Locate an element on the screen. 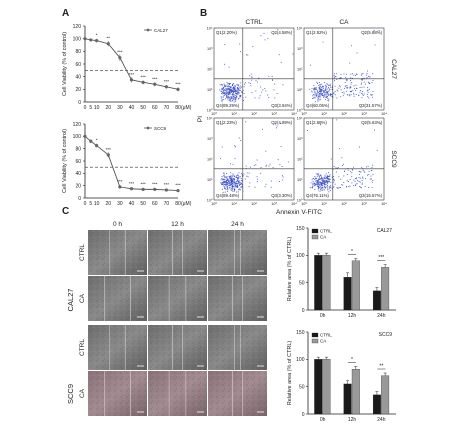  flow-q4-label: Q4(76.11%) is located at coordinates (317, 195).